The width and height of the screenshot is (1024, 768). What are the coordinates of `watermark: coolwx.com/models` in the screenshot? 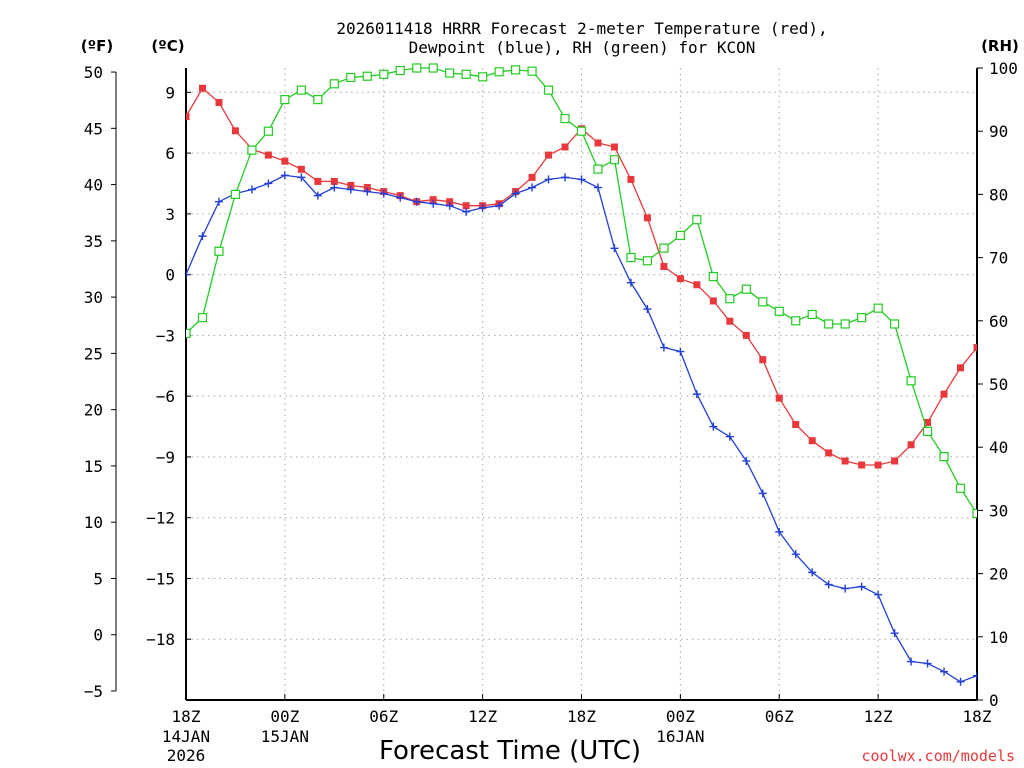 It's located at (938, 756).